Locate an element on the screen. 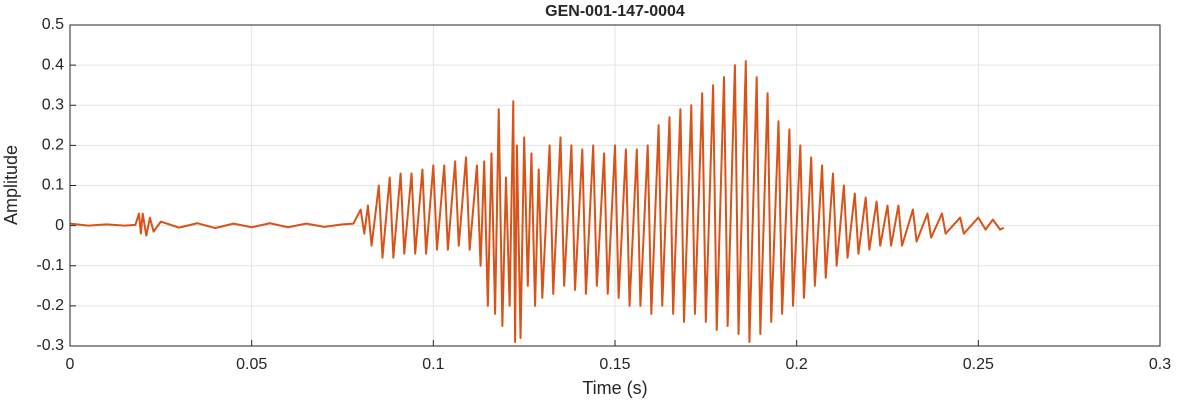 Image resolution: width=1177 pixels, height=404 pixels. y-tick-label: -0.2 is located at coordinates (50, 305).